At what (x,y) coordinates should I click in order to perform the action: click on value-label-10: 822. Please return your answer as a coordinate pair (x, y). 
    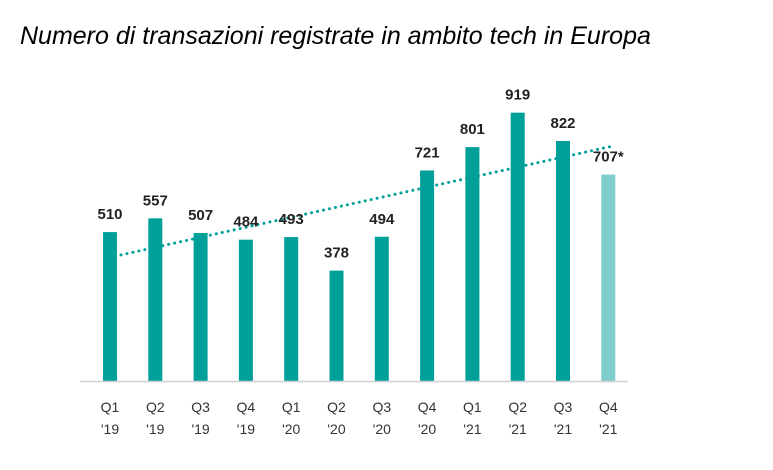
    Looking at the image, I should click on (562, 123).